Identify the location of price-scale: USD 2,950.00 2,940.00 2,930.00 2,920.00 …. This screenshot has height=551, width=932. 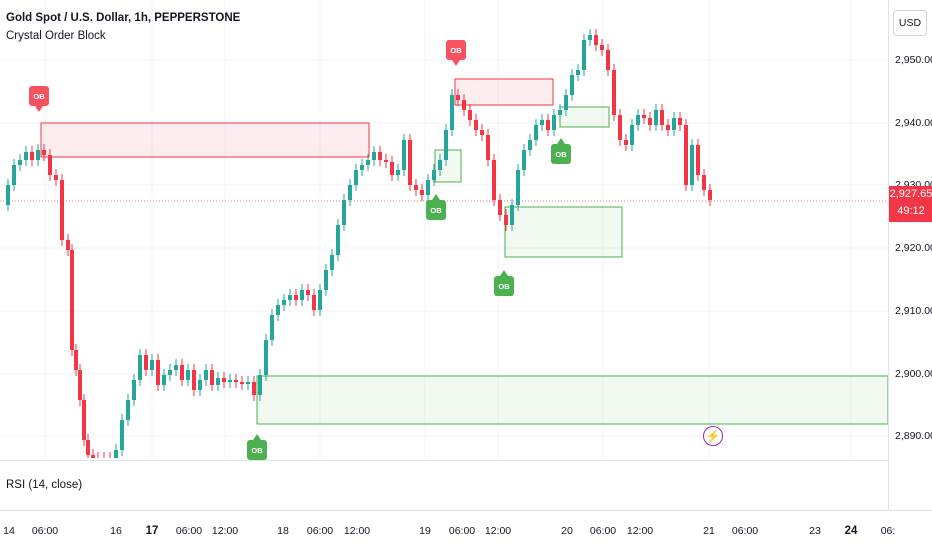
(910, 255).